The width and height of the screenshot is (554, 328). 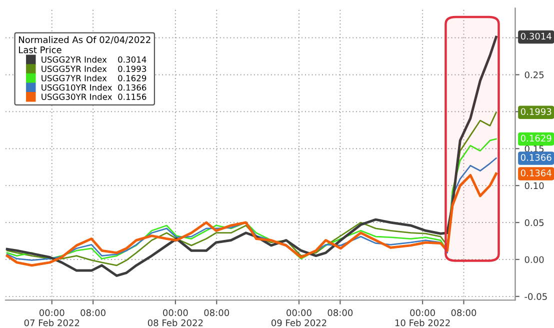 What do you see at coordinates (534, 74) in the screenshot?
I see `y-tick-label: 0.25` at bounding box center [534, 74].